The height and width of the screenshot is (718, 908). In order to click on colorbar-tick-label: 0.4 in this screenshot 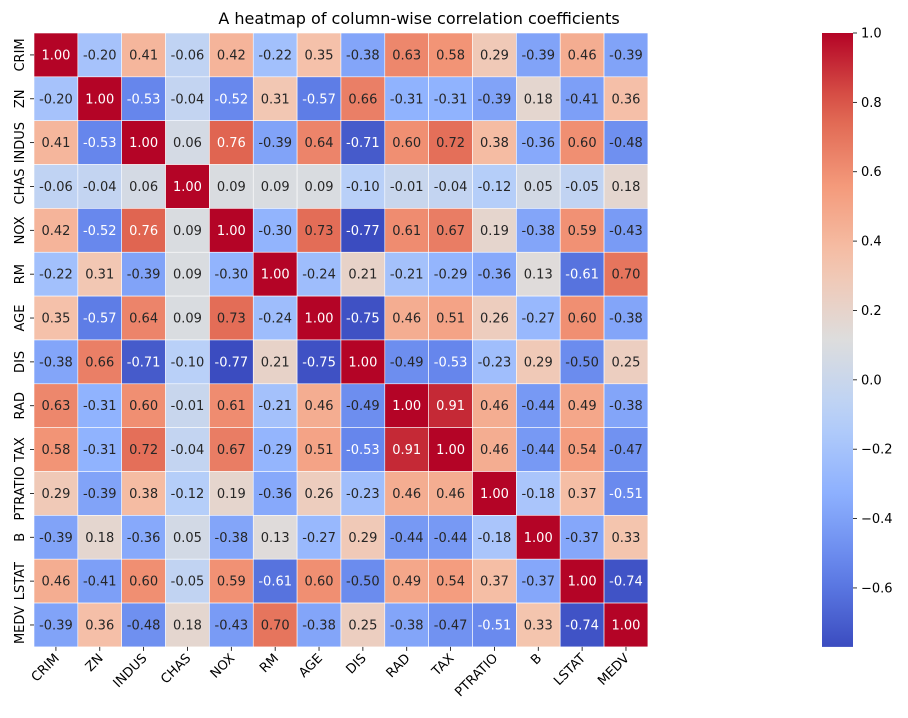, I will do `click(871, 242)`.